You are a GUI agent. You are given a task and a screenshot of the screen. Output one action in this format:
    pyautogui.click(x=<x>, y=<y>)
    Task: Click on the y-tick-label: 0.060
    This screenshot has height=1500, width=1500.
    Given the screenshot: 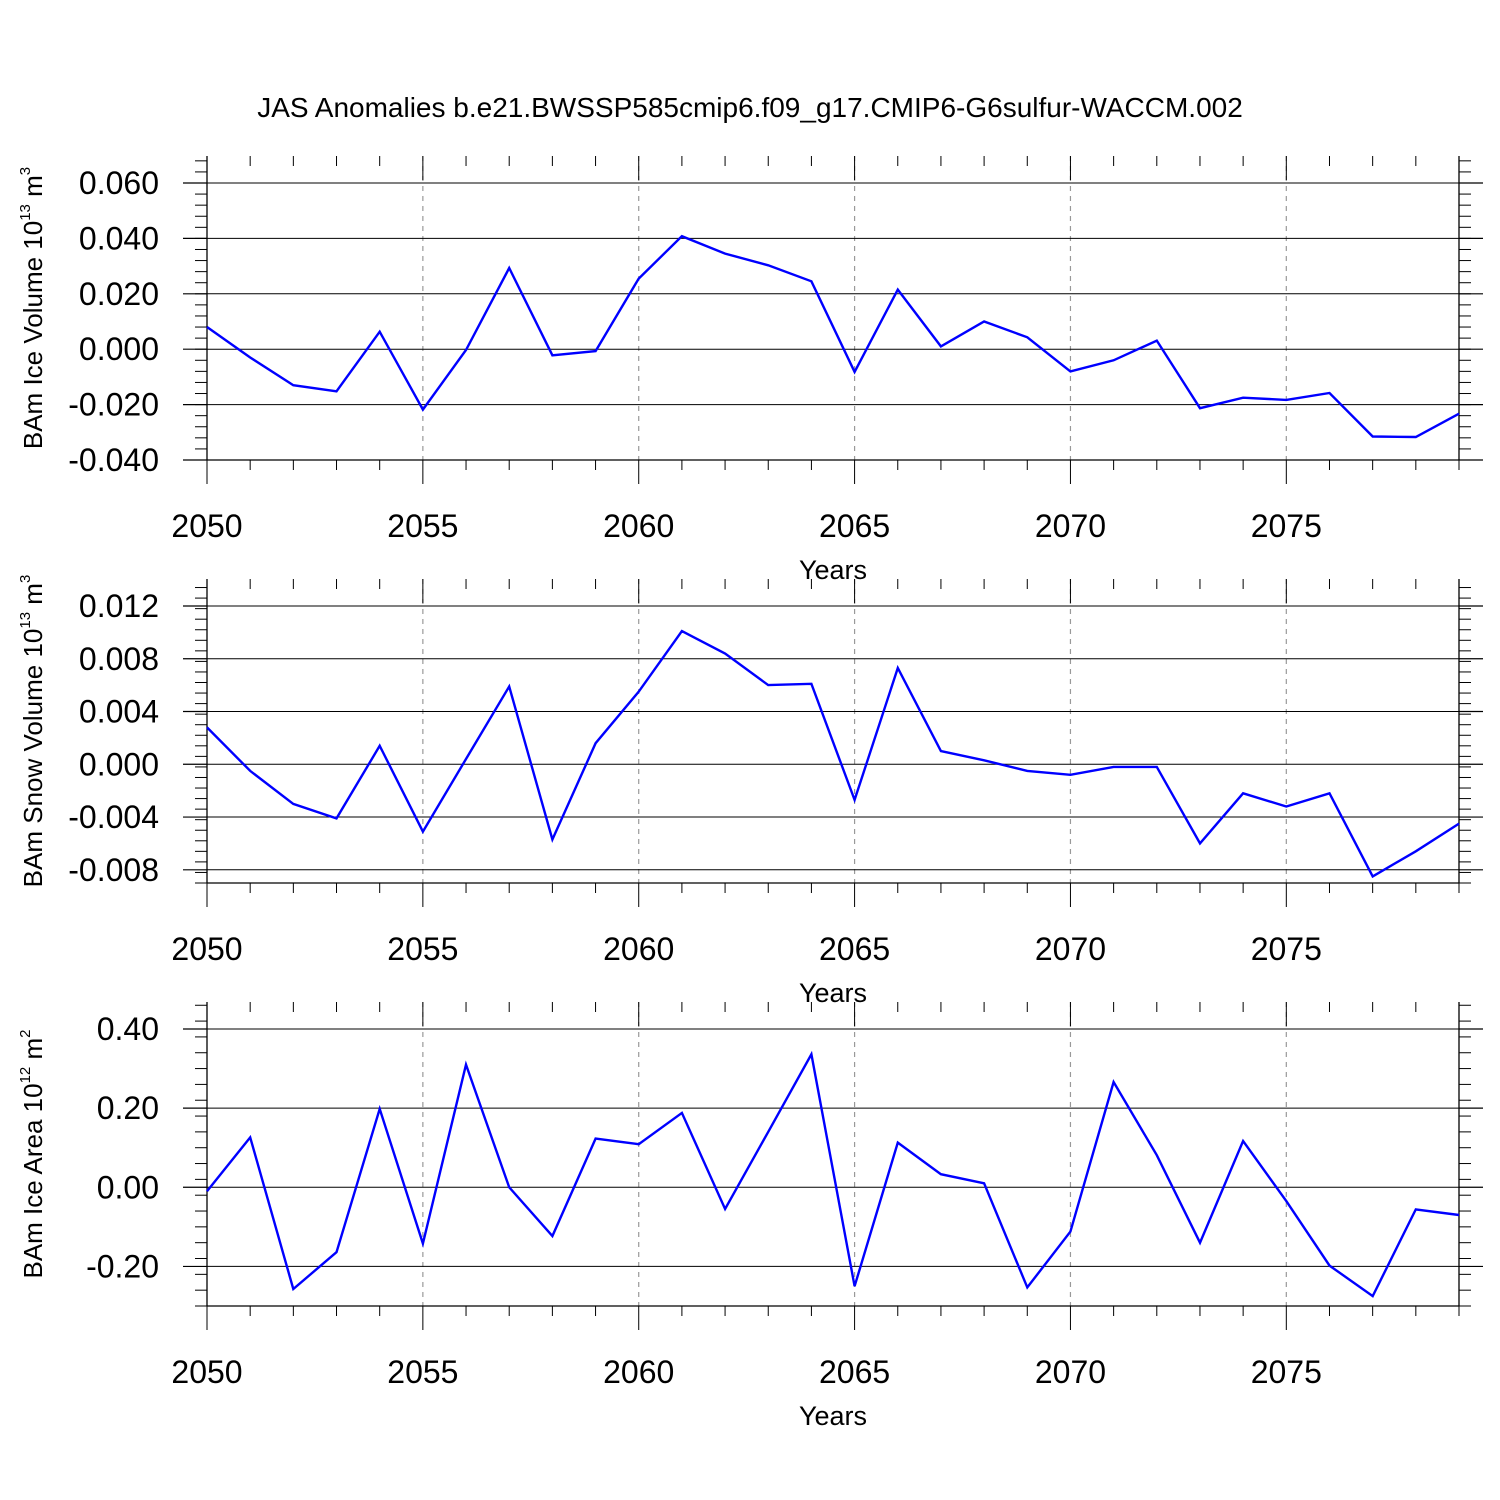 What is the action you would take?
    pyautogui.click(x=119, y=183)
    